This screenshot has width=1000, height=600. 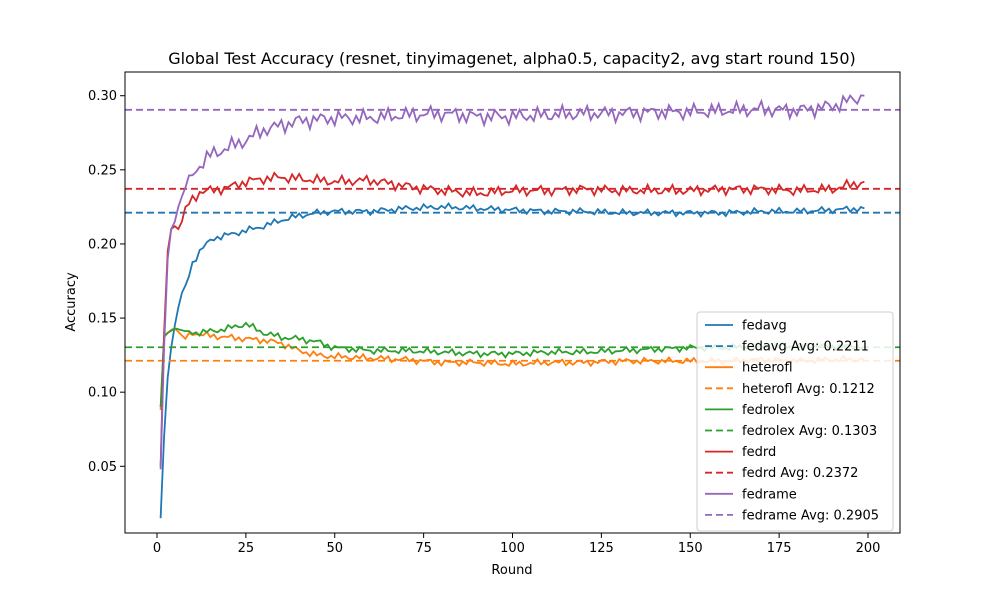 What do you see at coordinates (102, 467) in the screenshot?
I see `y-tick-label: 0.05` at bounding box center [102, 467].